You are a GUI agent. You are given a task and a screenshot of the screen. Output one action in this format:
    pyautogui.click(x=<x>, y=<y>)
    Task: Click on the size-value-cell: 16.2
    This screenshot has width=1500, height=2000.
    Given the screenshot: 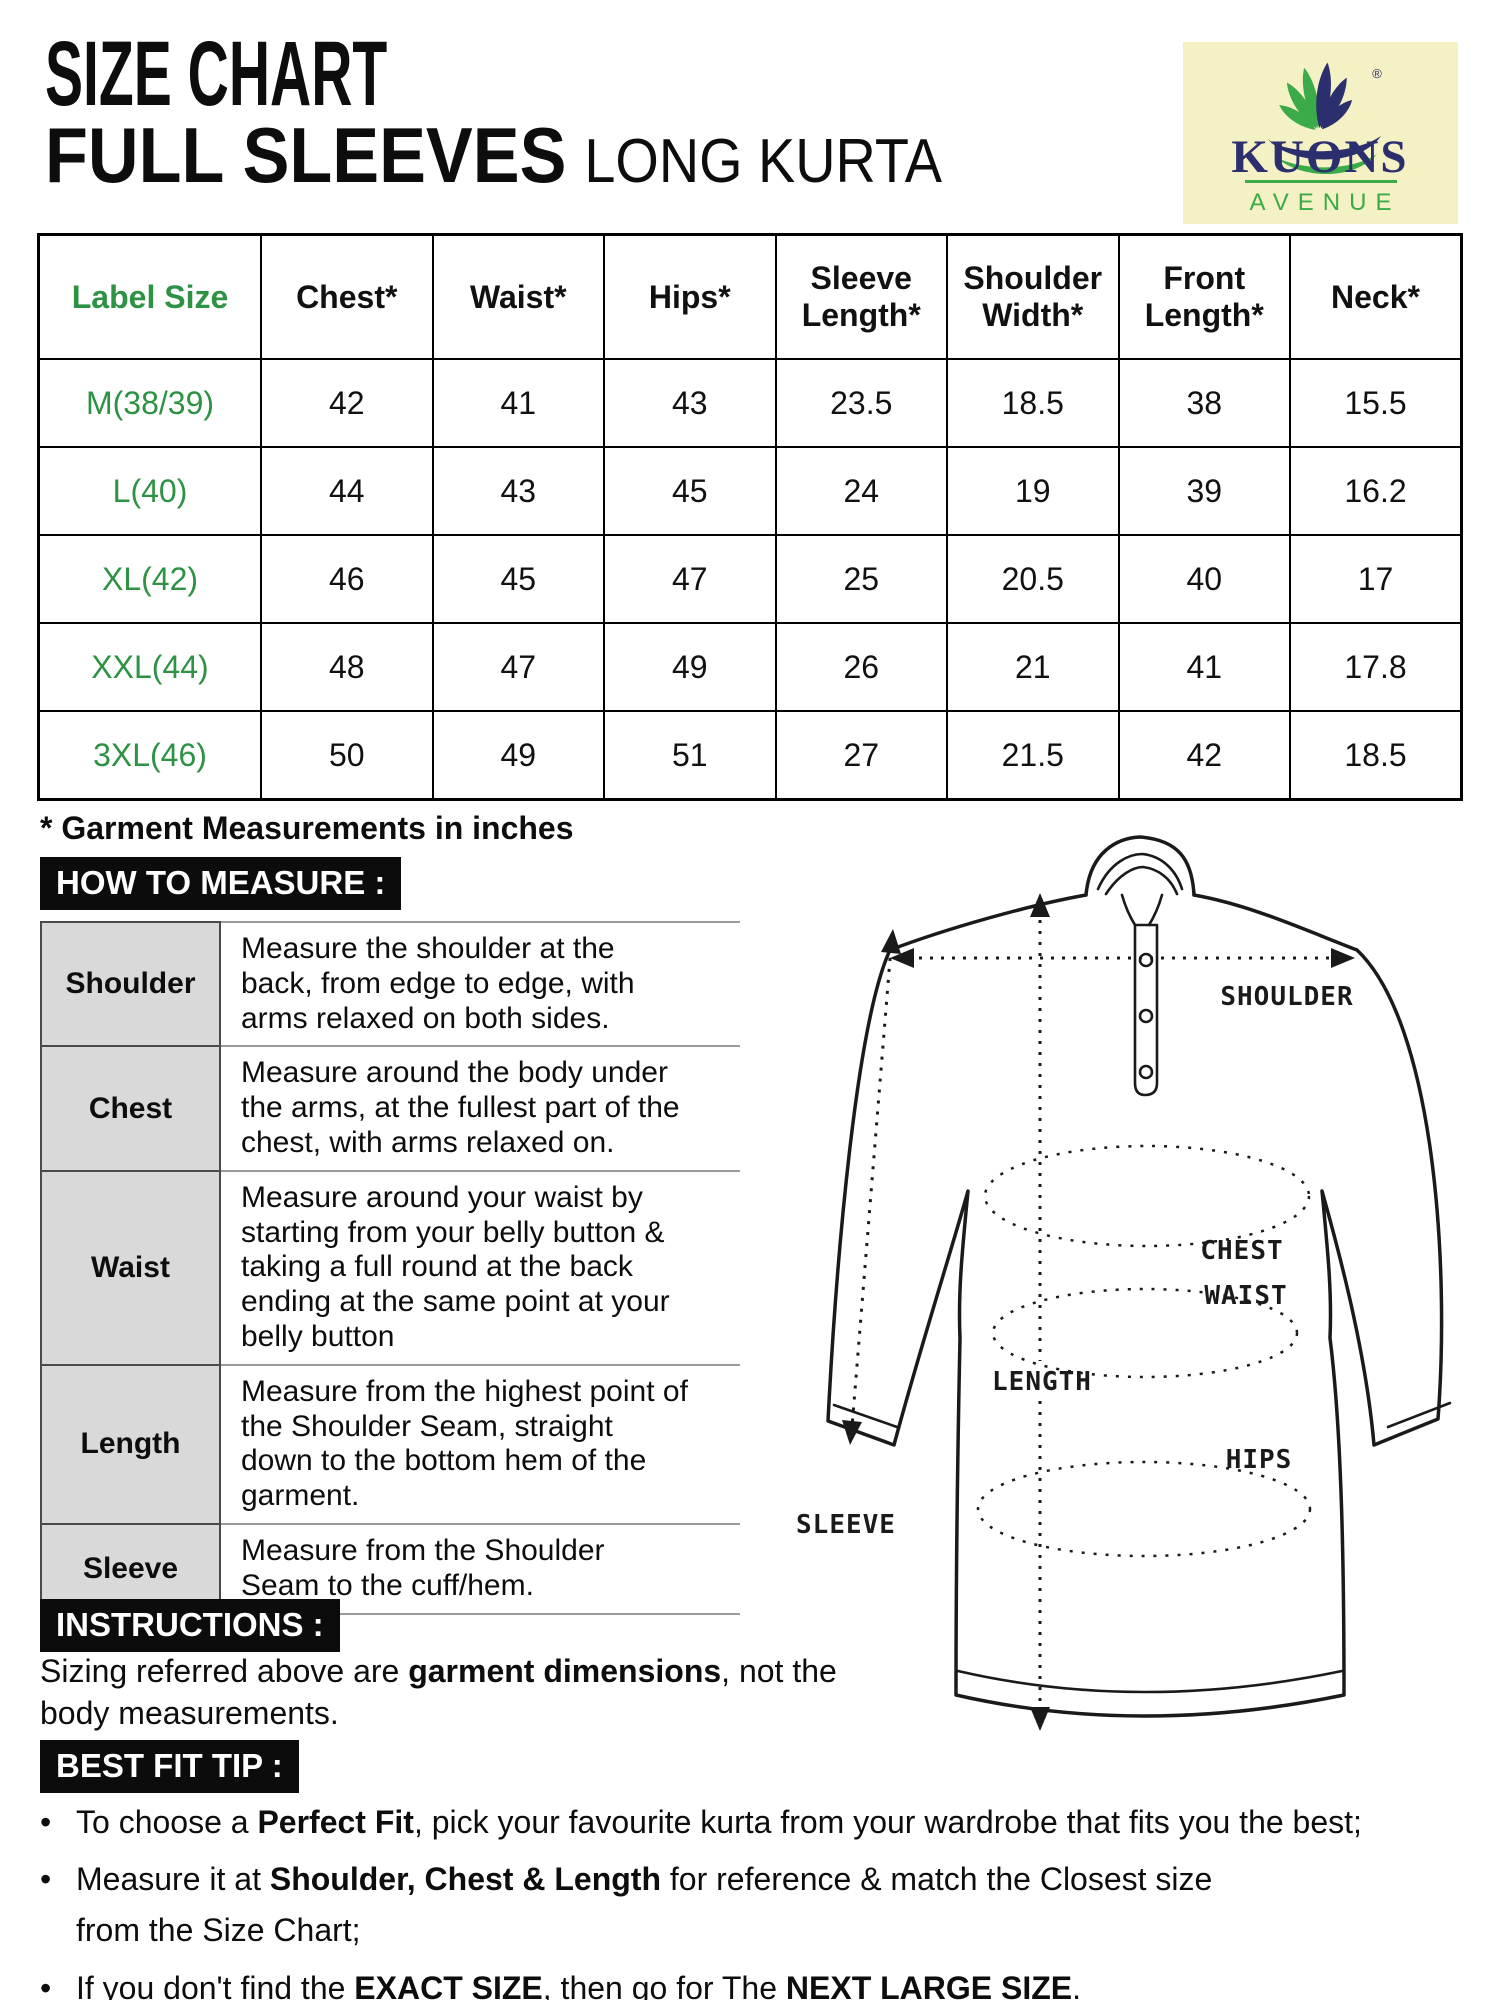 What is the action you would take?
    pyautogui.click(x=1376, y=491)
    